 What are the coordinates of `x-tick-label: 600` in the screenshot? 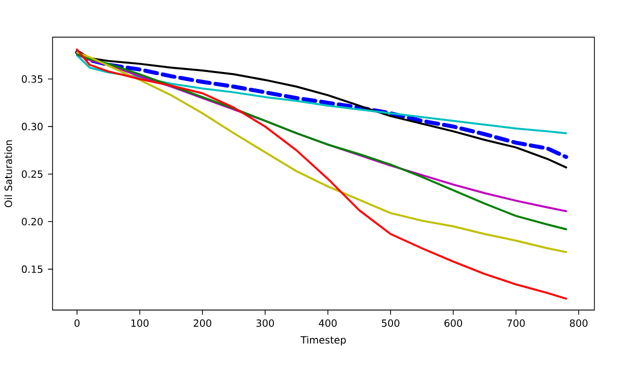 It's located at (453, 323).